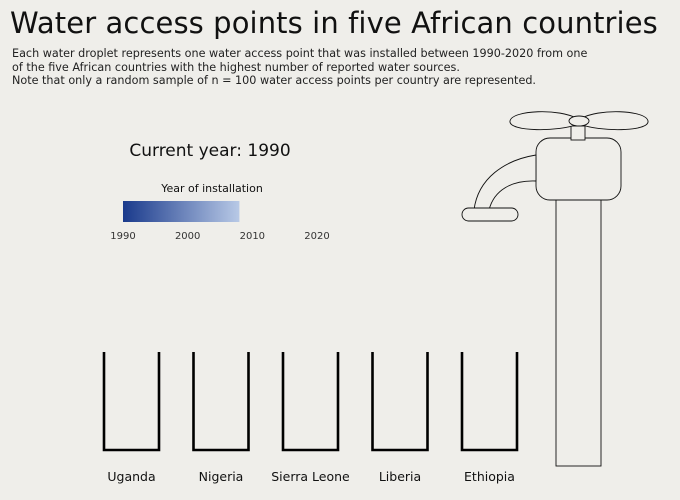 This screenshot has height=500, width=680. Describe the element at coordinates (400, 476) in the screenshot. I see `country-label: Liberia` at that location.